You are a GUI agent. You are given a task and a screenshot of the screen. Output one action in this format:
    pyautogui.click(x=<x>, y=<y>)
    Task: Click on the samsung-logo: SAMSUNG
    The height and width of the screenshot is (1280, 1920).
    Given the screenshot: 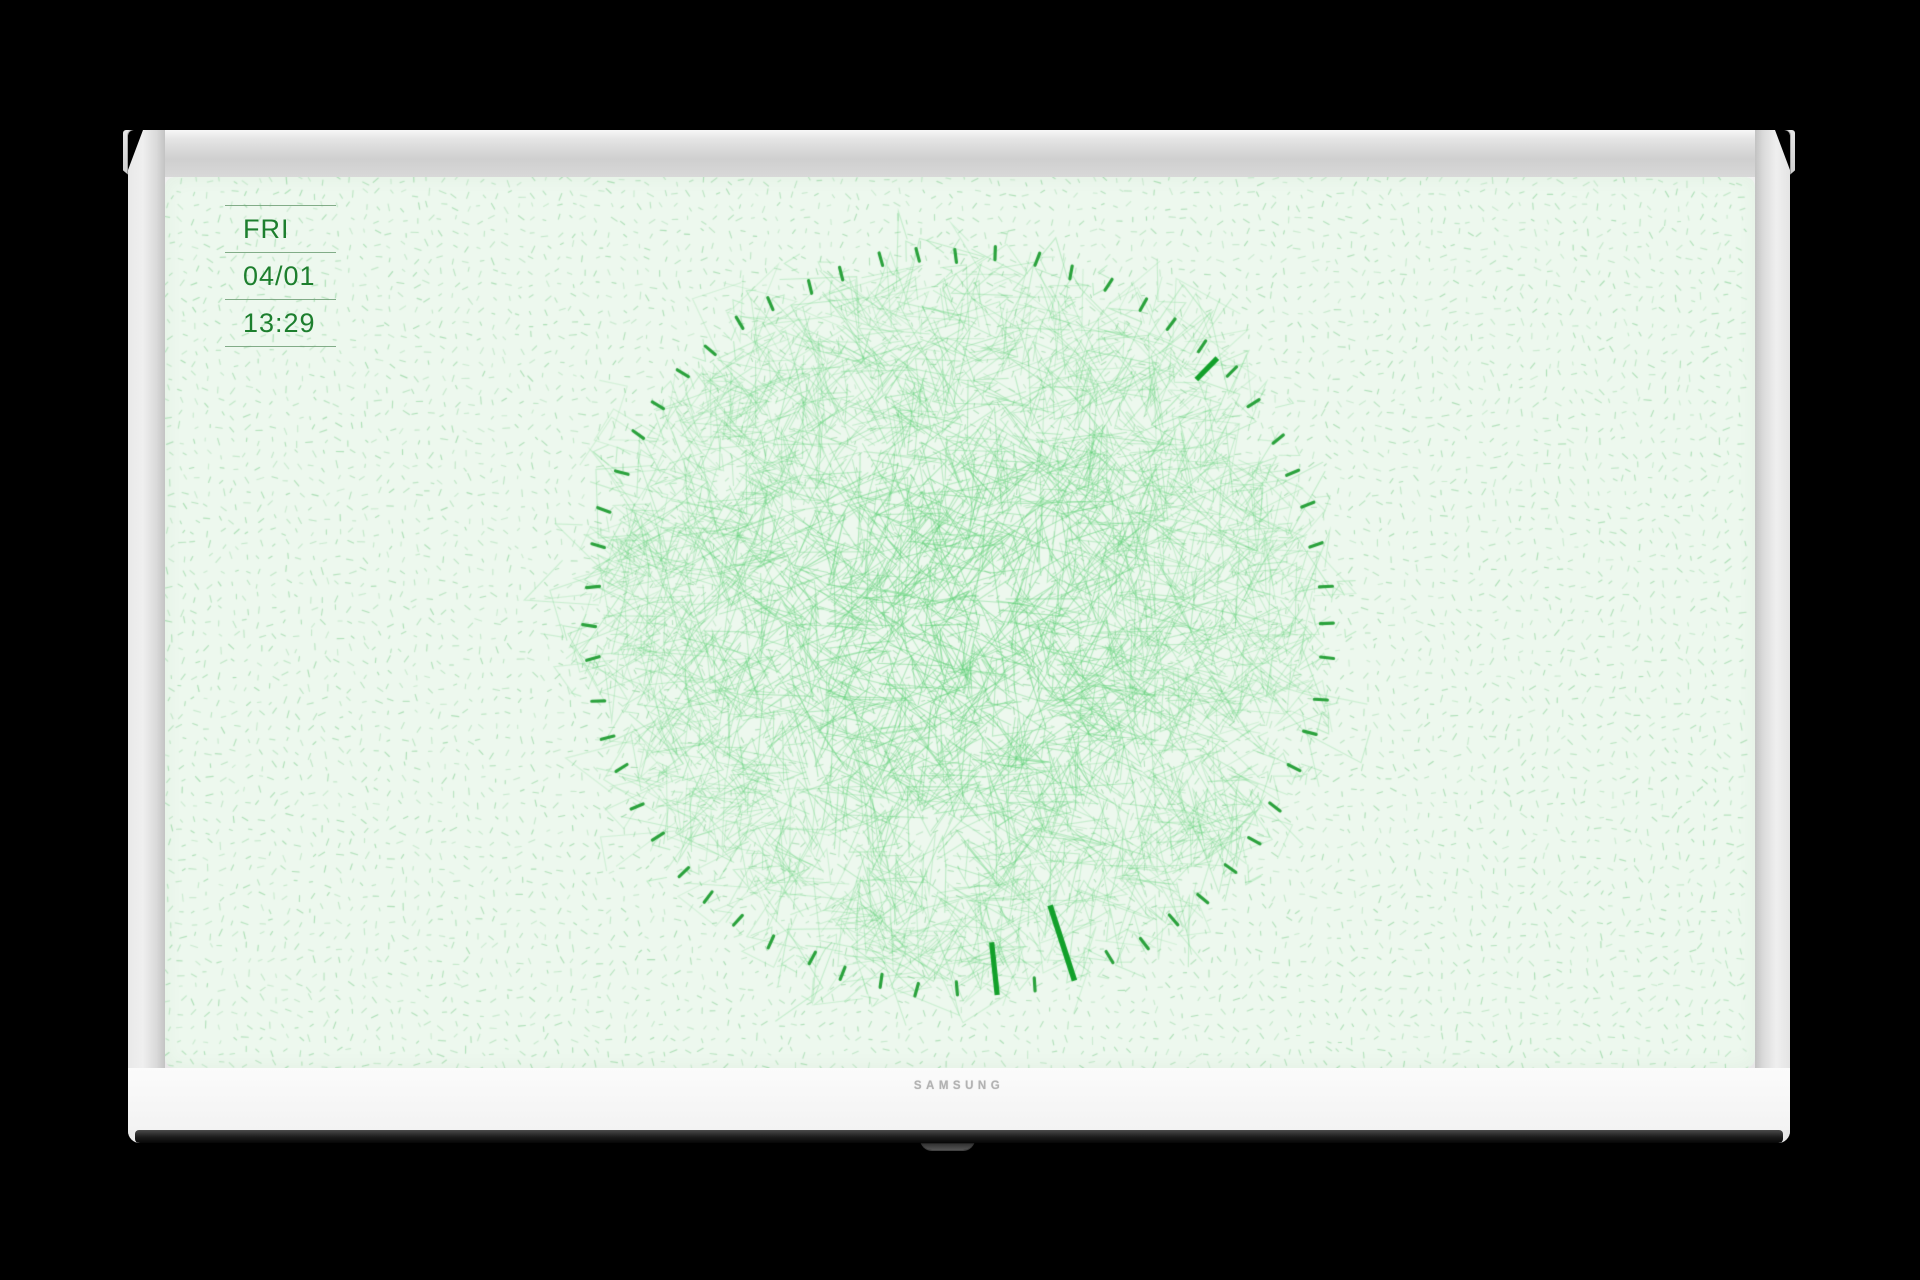 What is the action you would take?
    pyautogui.click(x=959, y=1086)
    